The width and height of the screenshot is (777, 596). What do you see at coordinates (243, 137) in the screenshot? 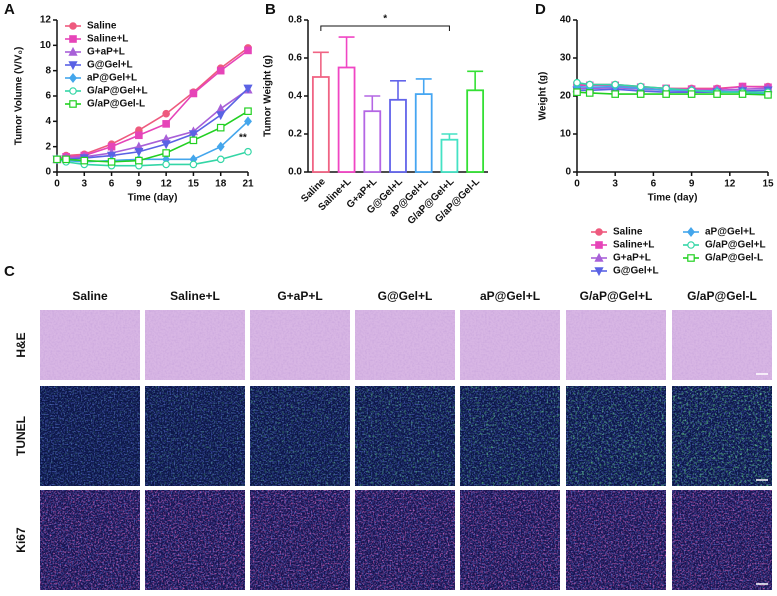
I see `annotation: **` at bounding box center [243, 137].